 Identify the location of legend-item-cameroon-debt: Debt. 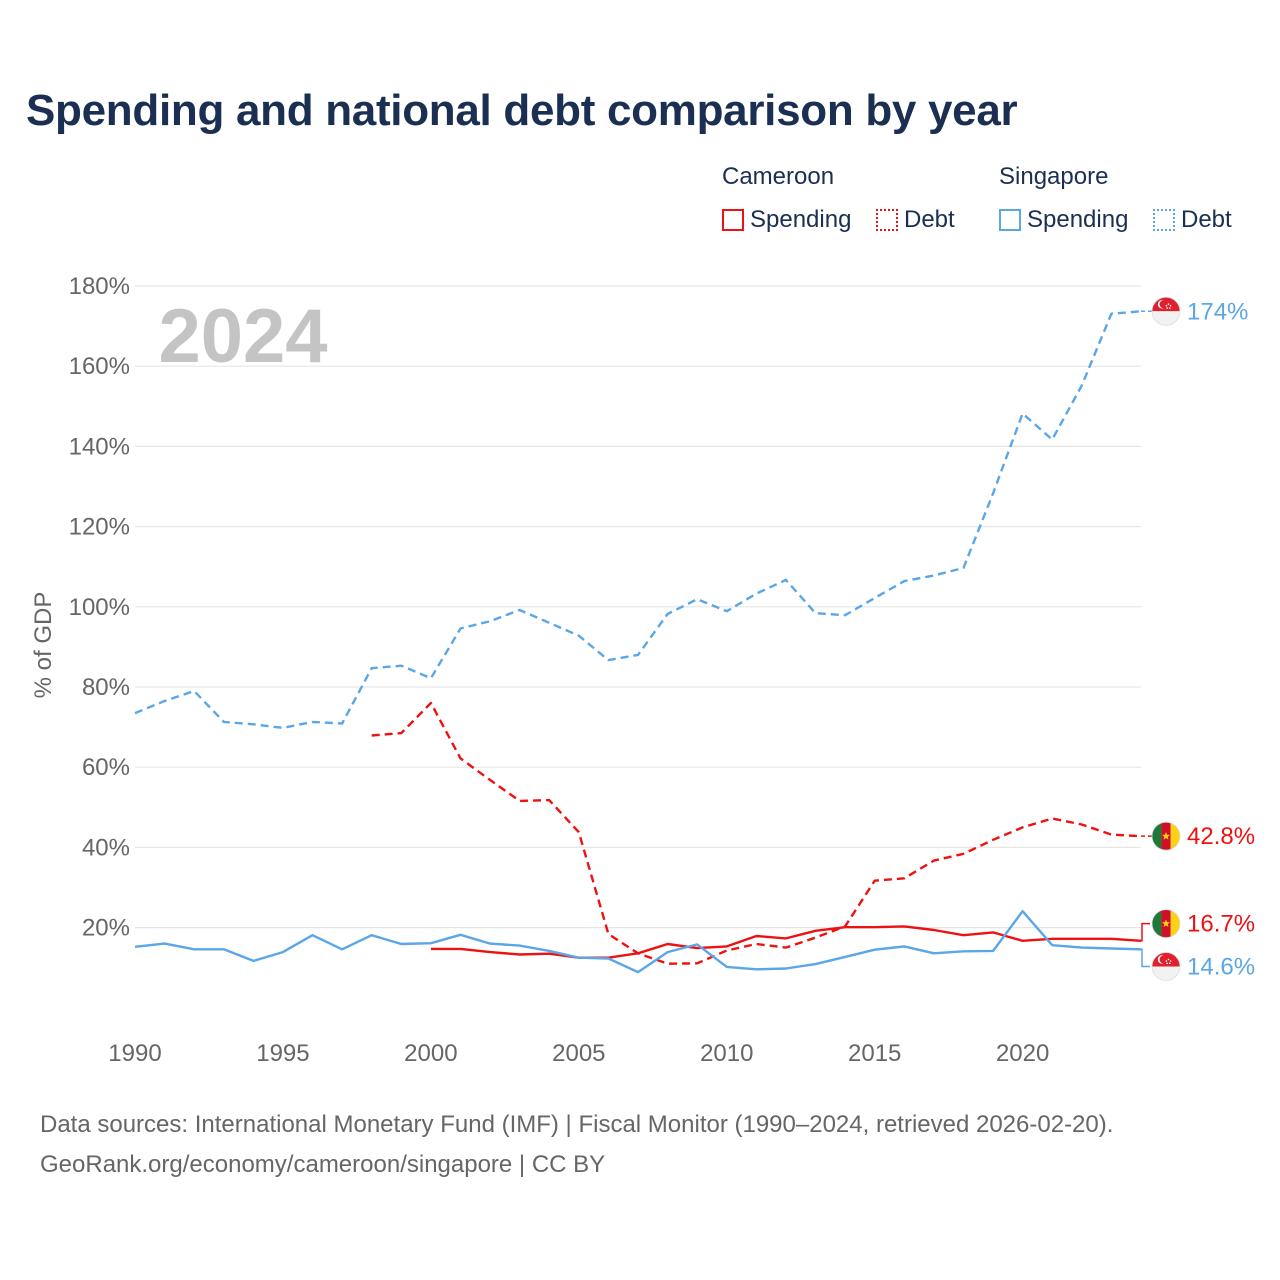
(915, 220).